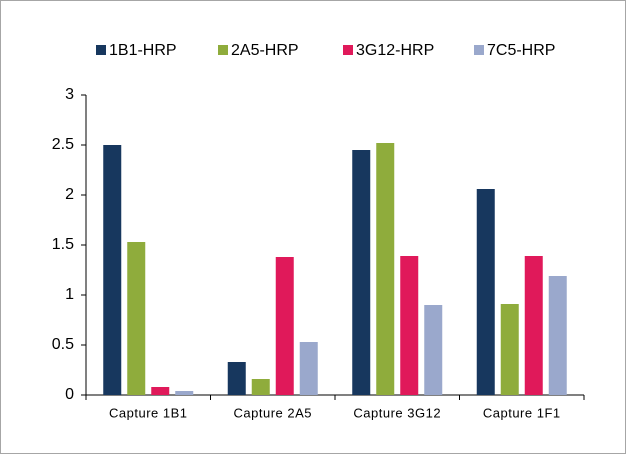  What do you see at coordinates (63, 344) in the screenshot?
I see `y-tick-label: 0.5` at bounding box center [63, 344].